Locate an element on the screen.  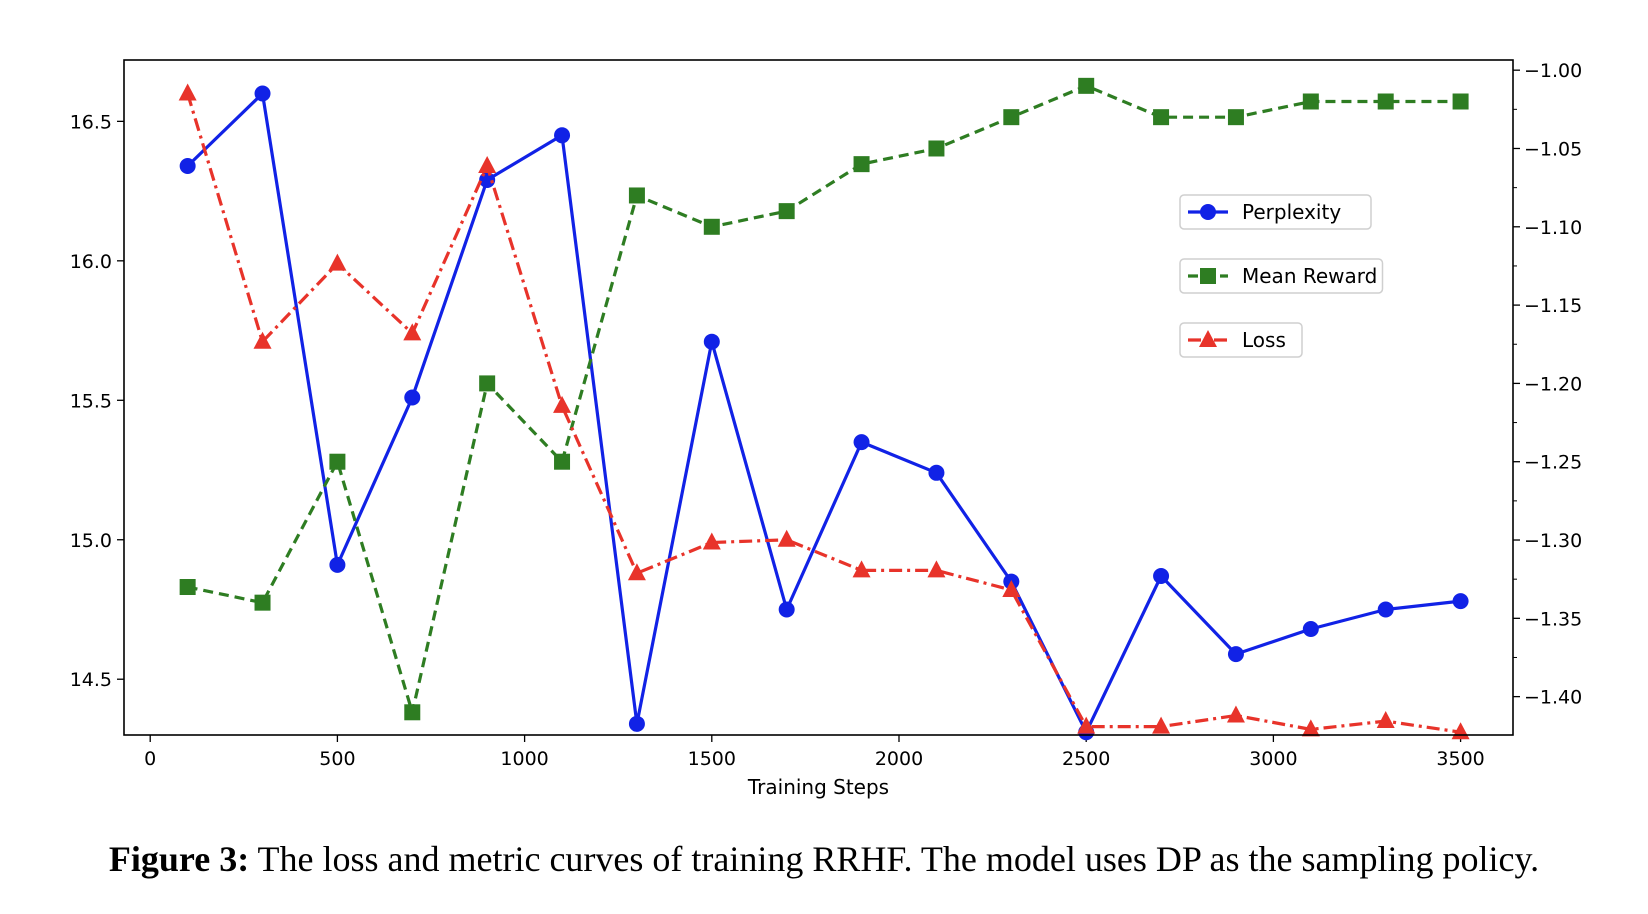
right-y-tick-label: −1.10 is located at coordinates (1553, 228).